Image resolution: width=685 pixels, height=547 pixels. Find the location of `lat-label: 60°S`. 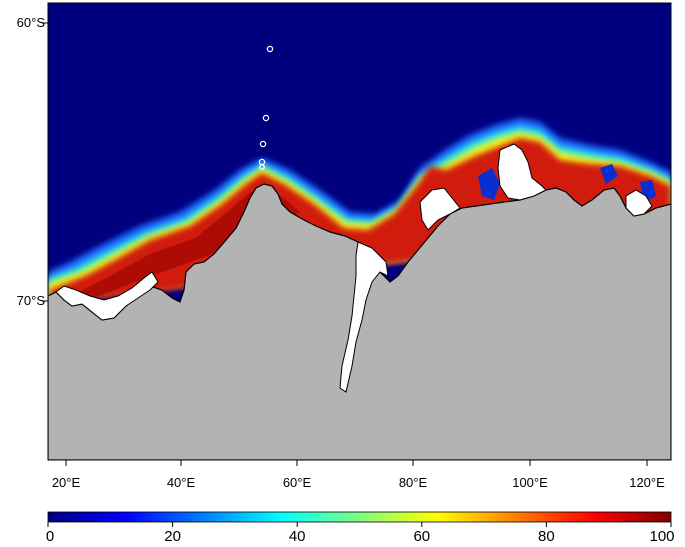

lat-label: 60°S is located at coordinates (30, 22).